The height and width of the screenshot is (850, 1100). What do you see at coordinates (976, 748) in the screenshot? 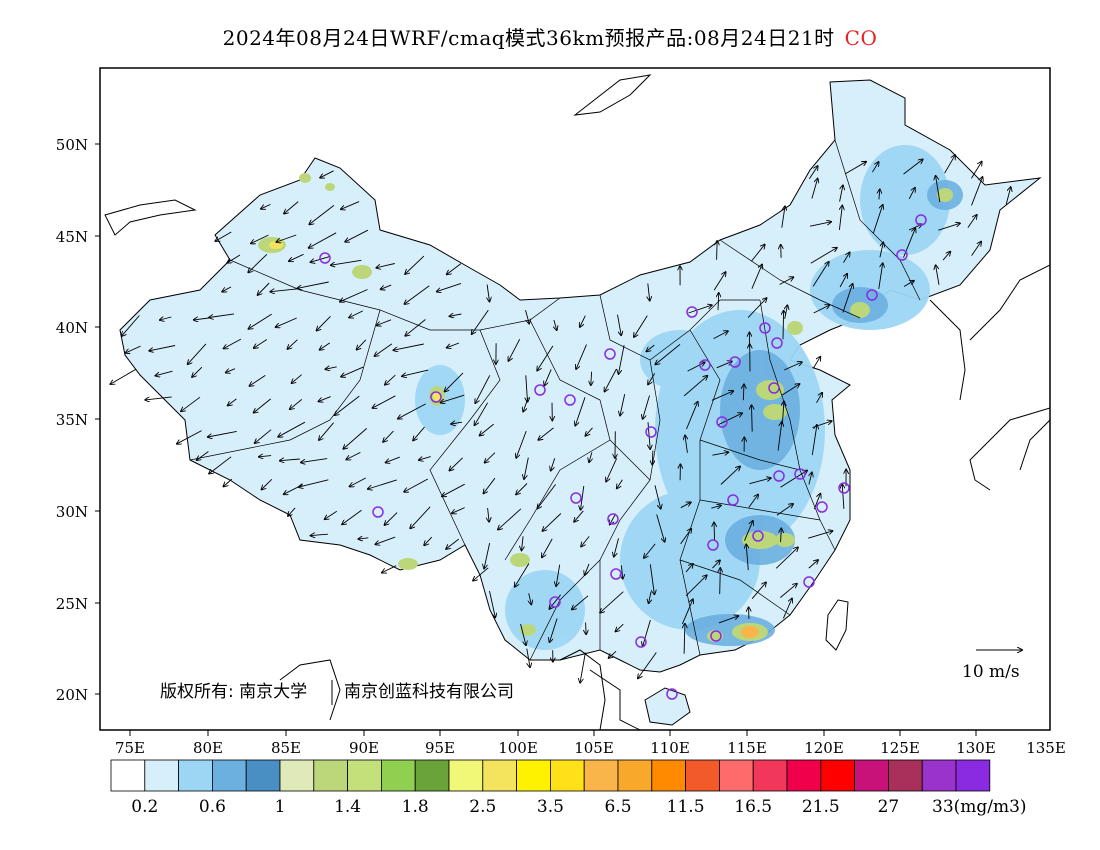
I see `lon-label-130: 130E` at bounding box center [976, 748].